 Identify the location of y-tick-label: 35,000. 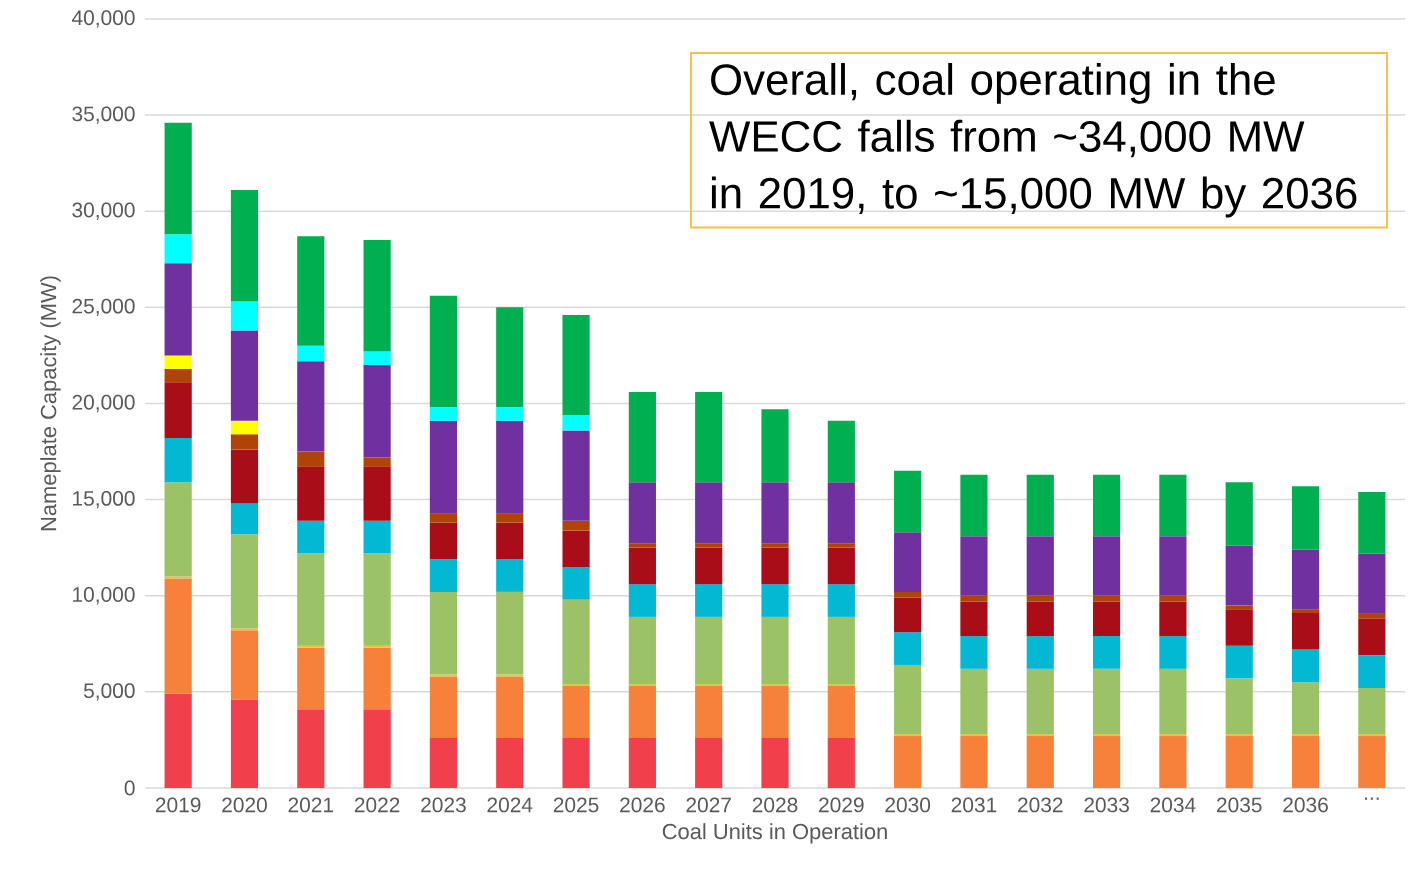
(103, 115).